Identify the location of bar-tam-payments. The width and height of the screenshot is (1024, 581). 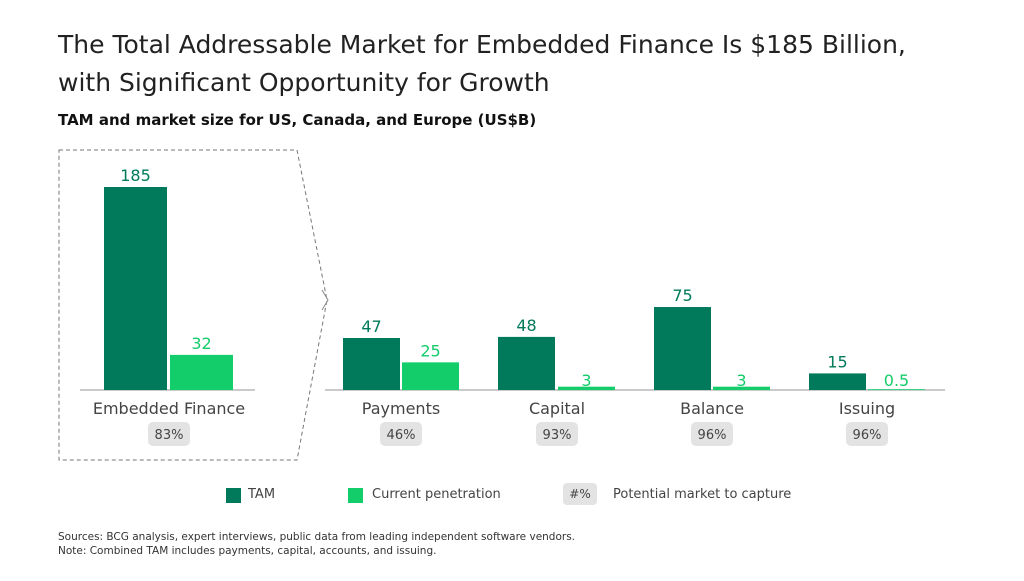
(371, 364).